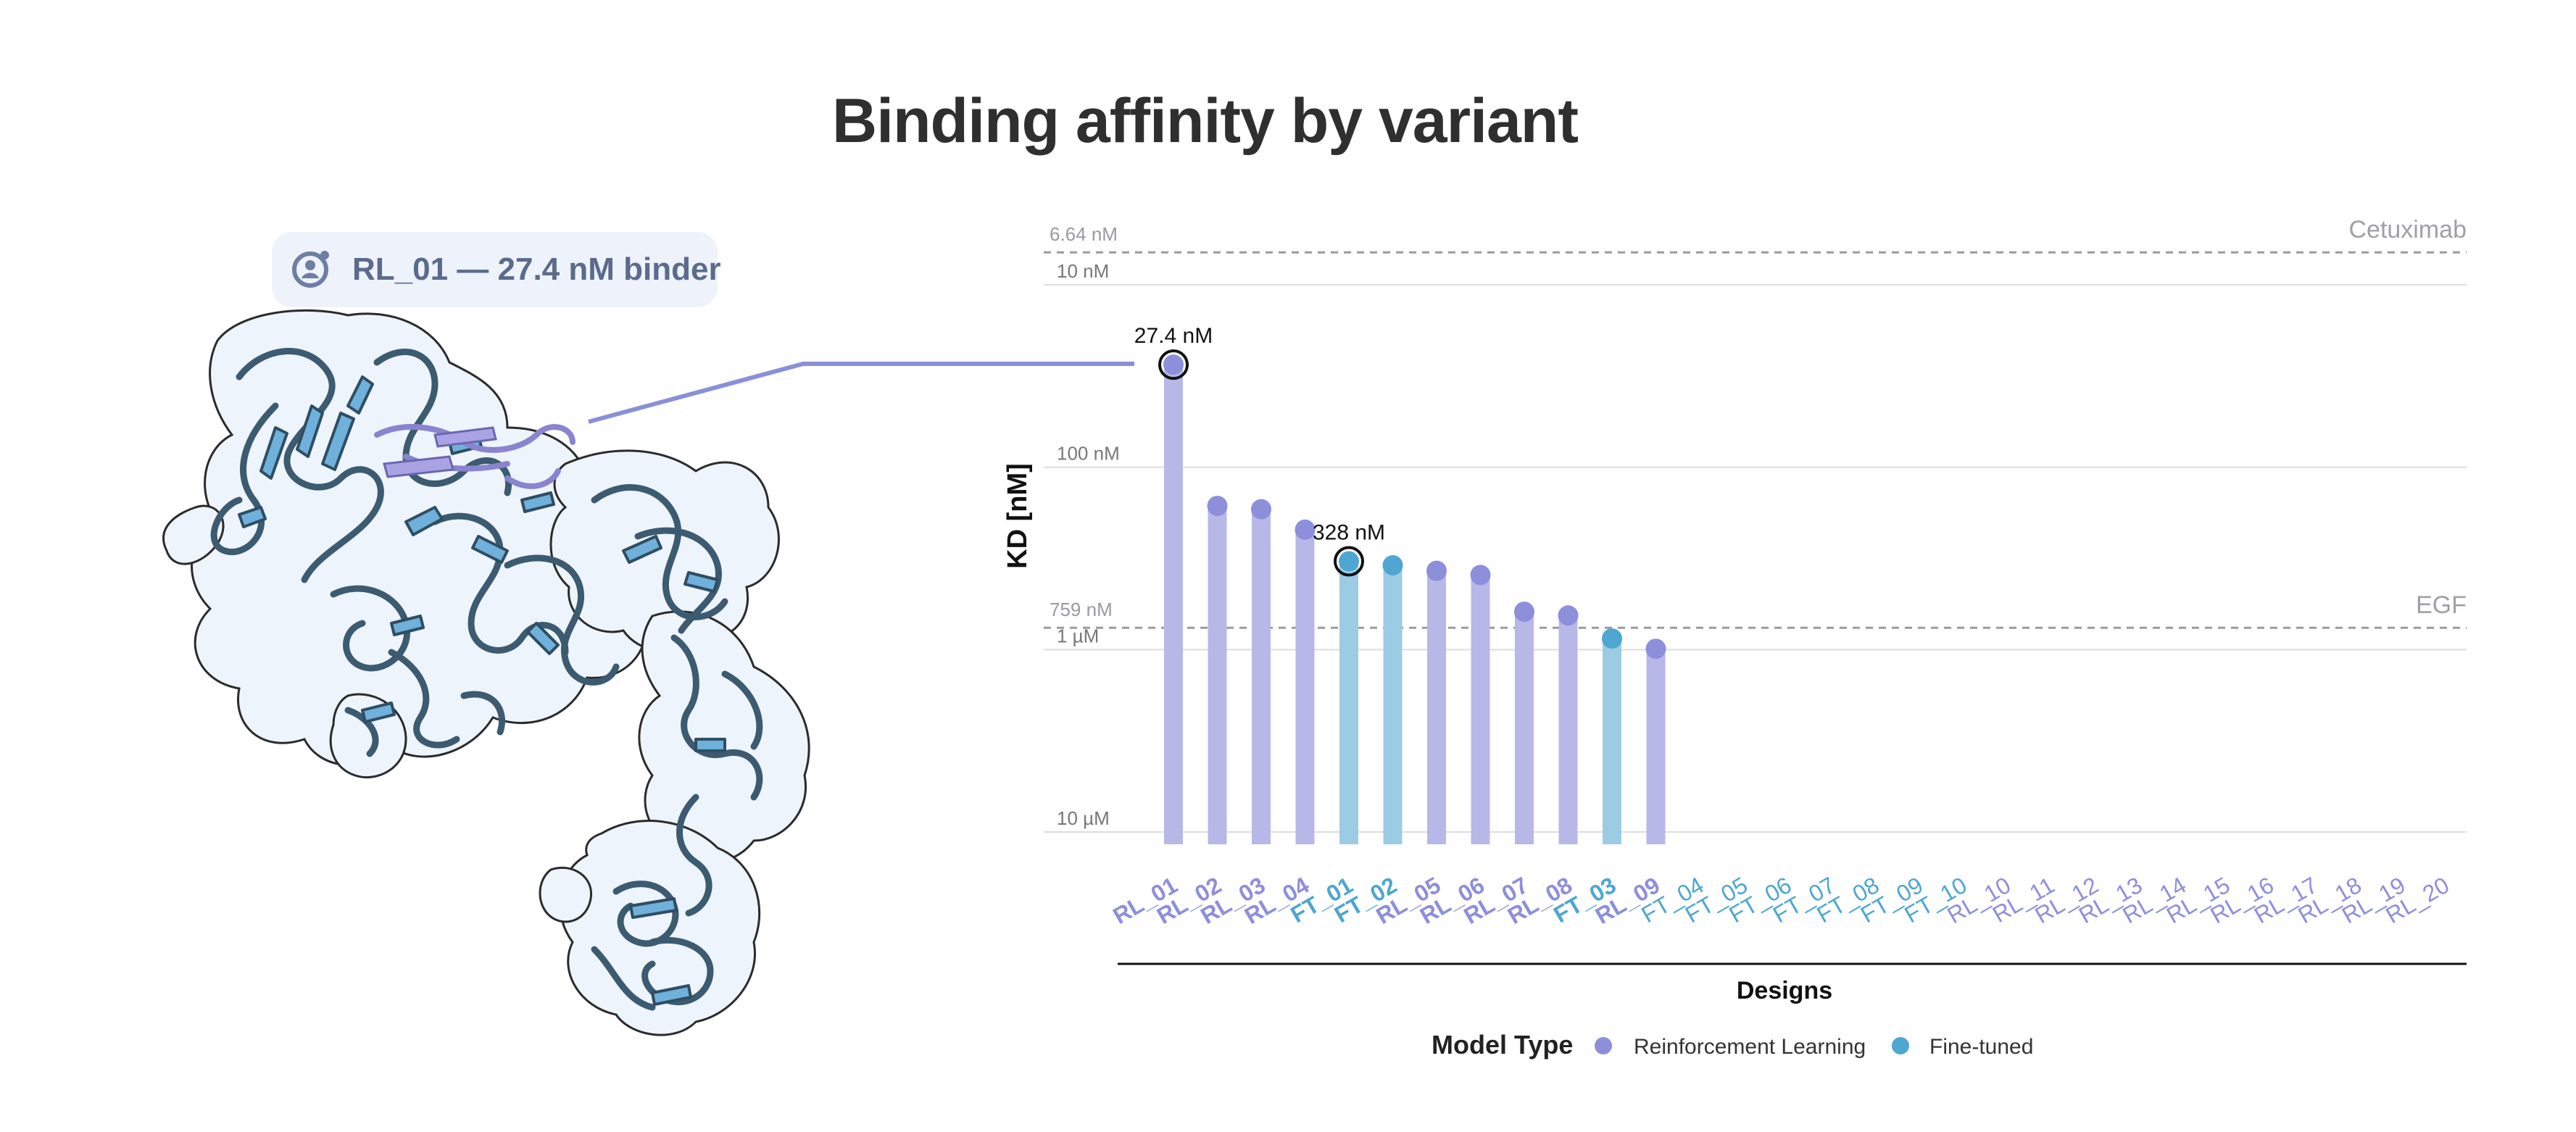 This screenshot has width=2576, height=1132. What do you see at coordinates (1981, 1047) in the screenshot?
I see `legend-label: Fine-tuned` at bounding box center [1981, 1047].